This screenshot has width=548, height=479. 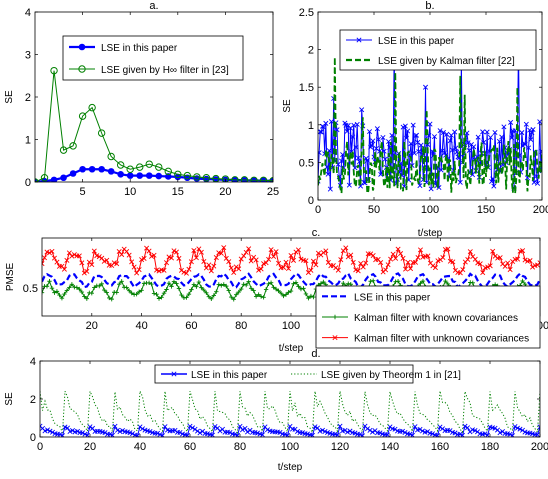 I want to click on x-tick-label-d-0: 0, so click(x=40, y=447).